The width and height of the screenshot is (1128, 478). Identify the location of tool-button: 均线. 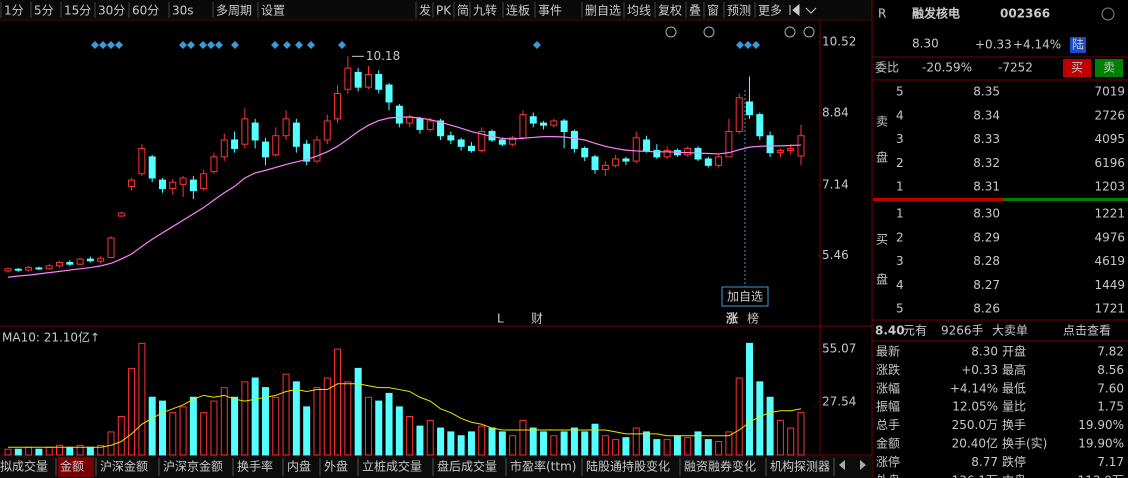
(639, 11).